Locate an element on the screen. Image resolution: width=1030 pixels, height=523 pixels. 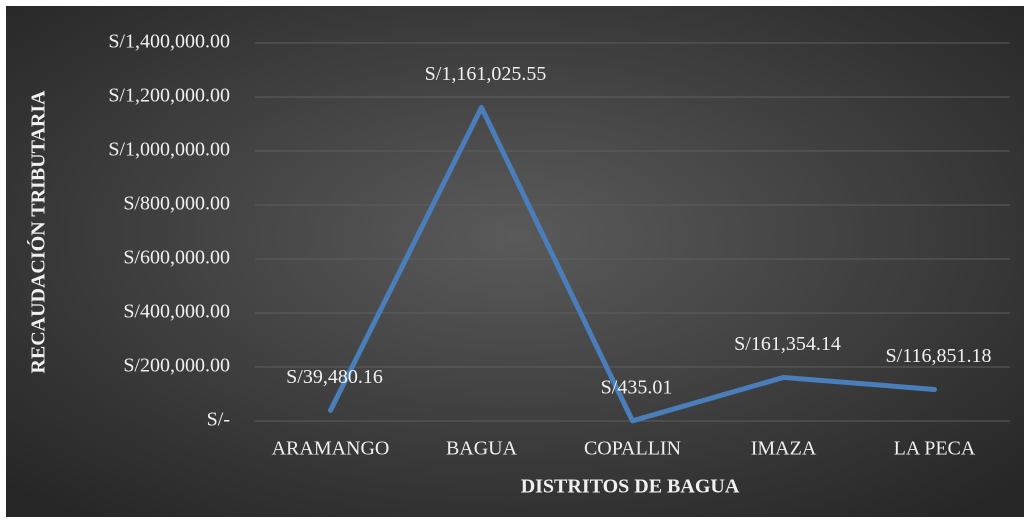
y-tick-label: S/600,000.00 is located at coordinates (176, 258).